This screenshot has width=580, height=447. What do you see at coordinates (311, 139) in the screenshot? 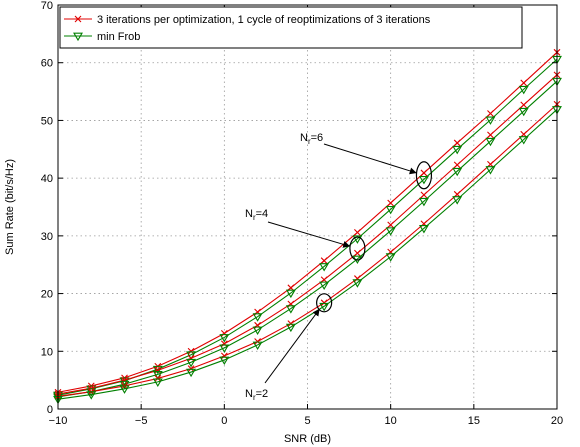
I see `annotation-label: Nr=6` at bounding box center [311, 139].